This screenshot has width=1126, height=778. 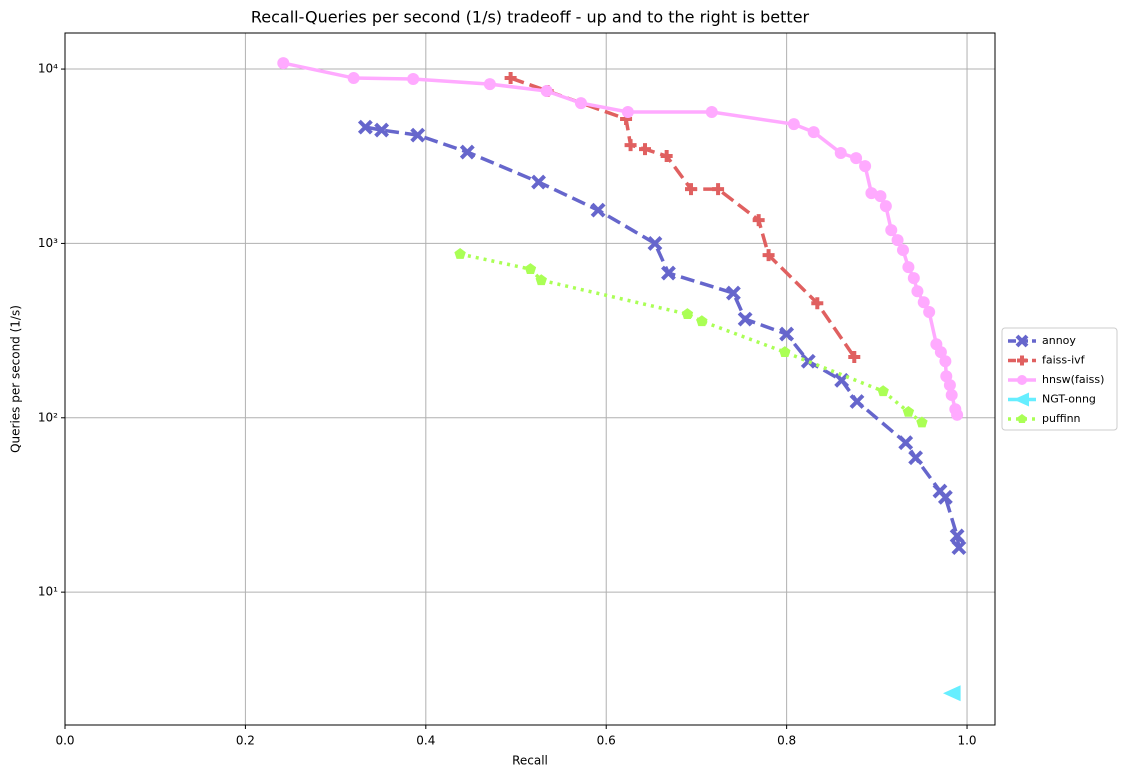 What do you see at coordinates (530, 761) in the screenshot?
I see `x-axis-label: Recall` at bounding box center [530, 761].